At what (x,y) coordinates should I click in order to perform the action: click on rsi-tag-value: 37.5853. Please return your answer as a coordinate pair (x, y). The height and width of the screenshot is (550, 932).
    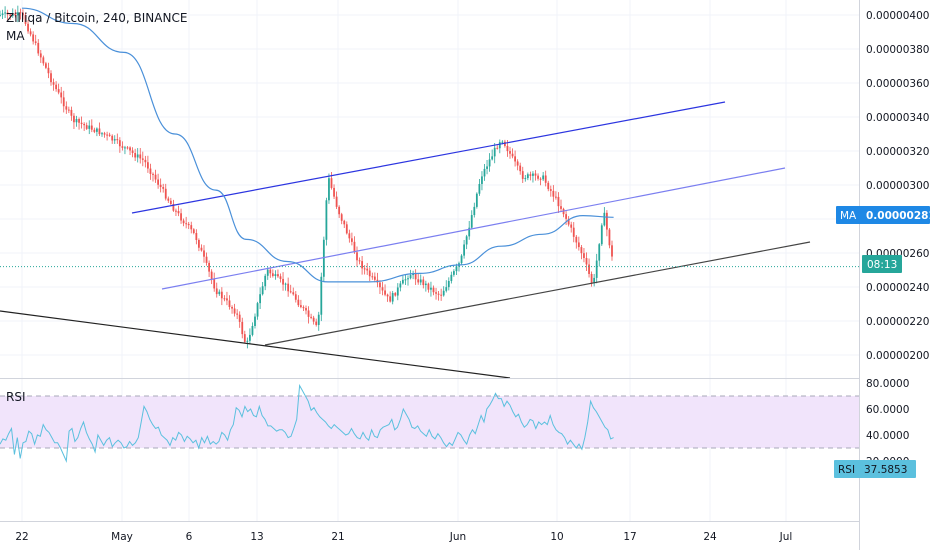
    Looking at the image, I should click on (885, 470).